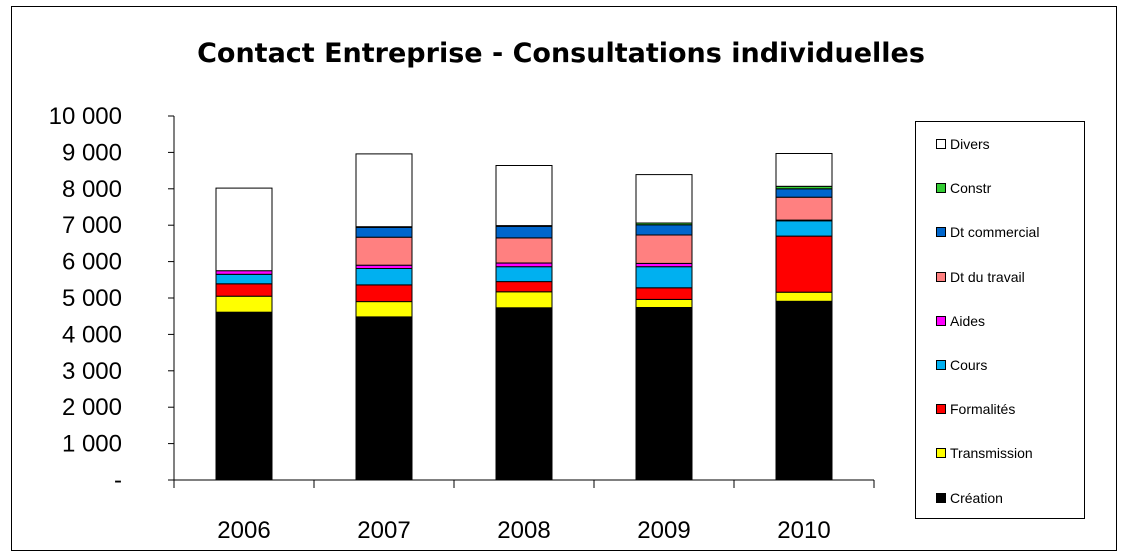  Describe the element at coordinates (804, 208) in the screenshot. I see `bar-2010-dt-du-travail` at that location.